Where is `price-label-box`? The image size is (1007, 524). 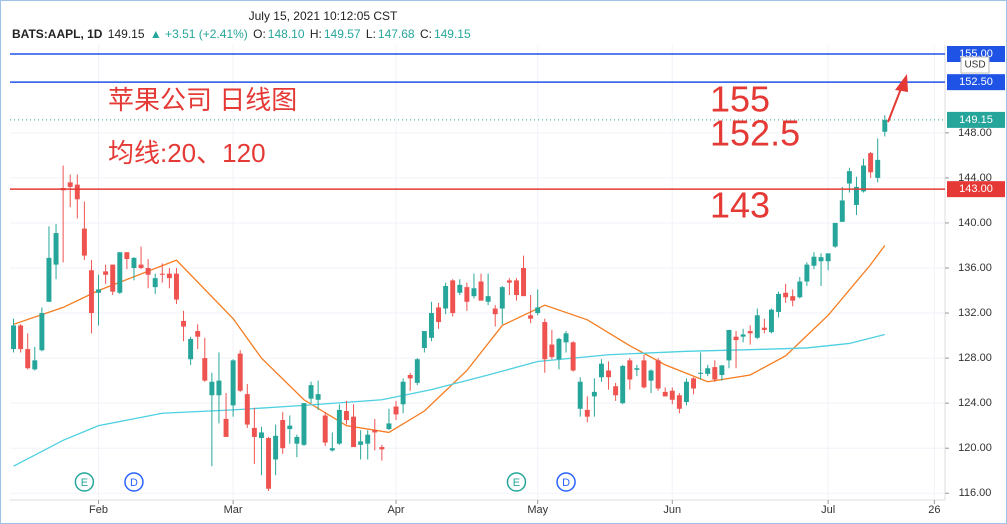
price-label-box is located at coordinates (976, 82).